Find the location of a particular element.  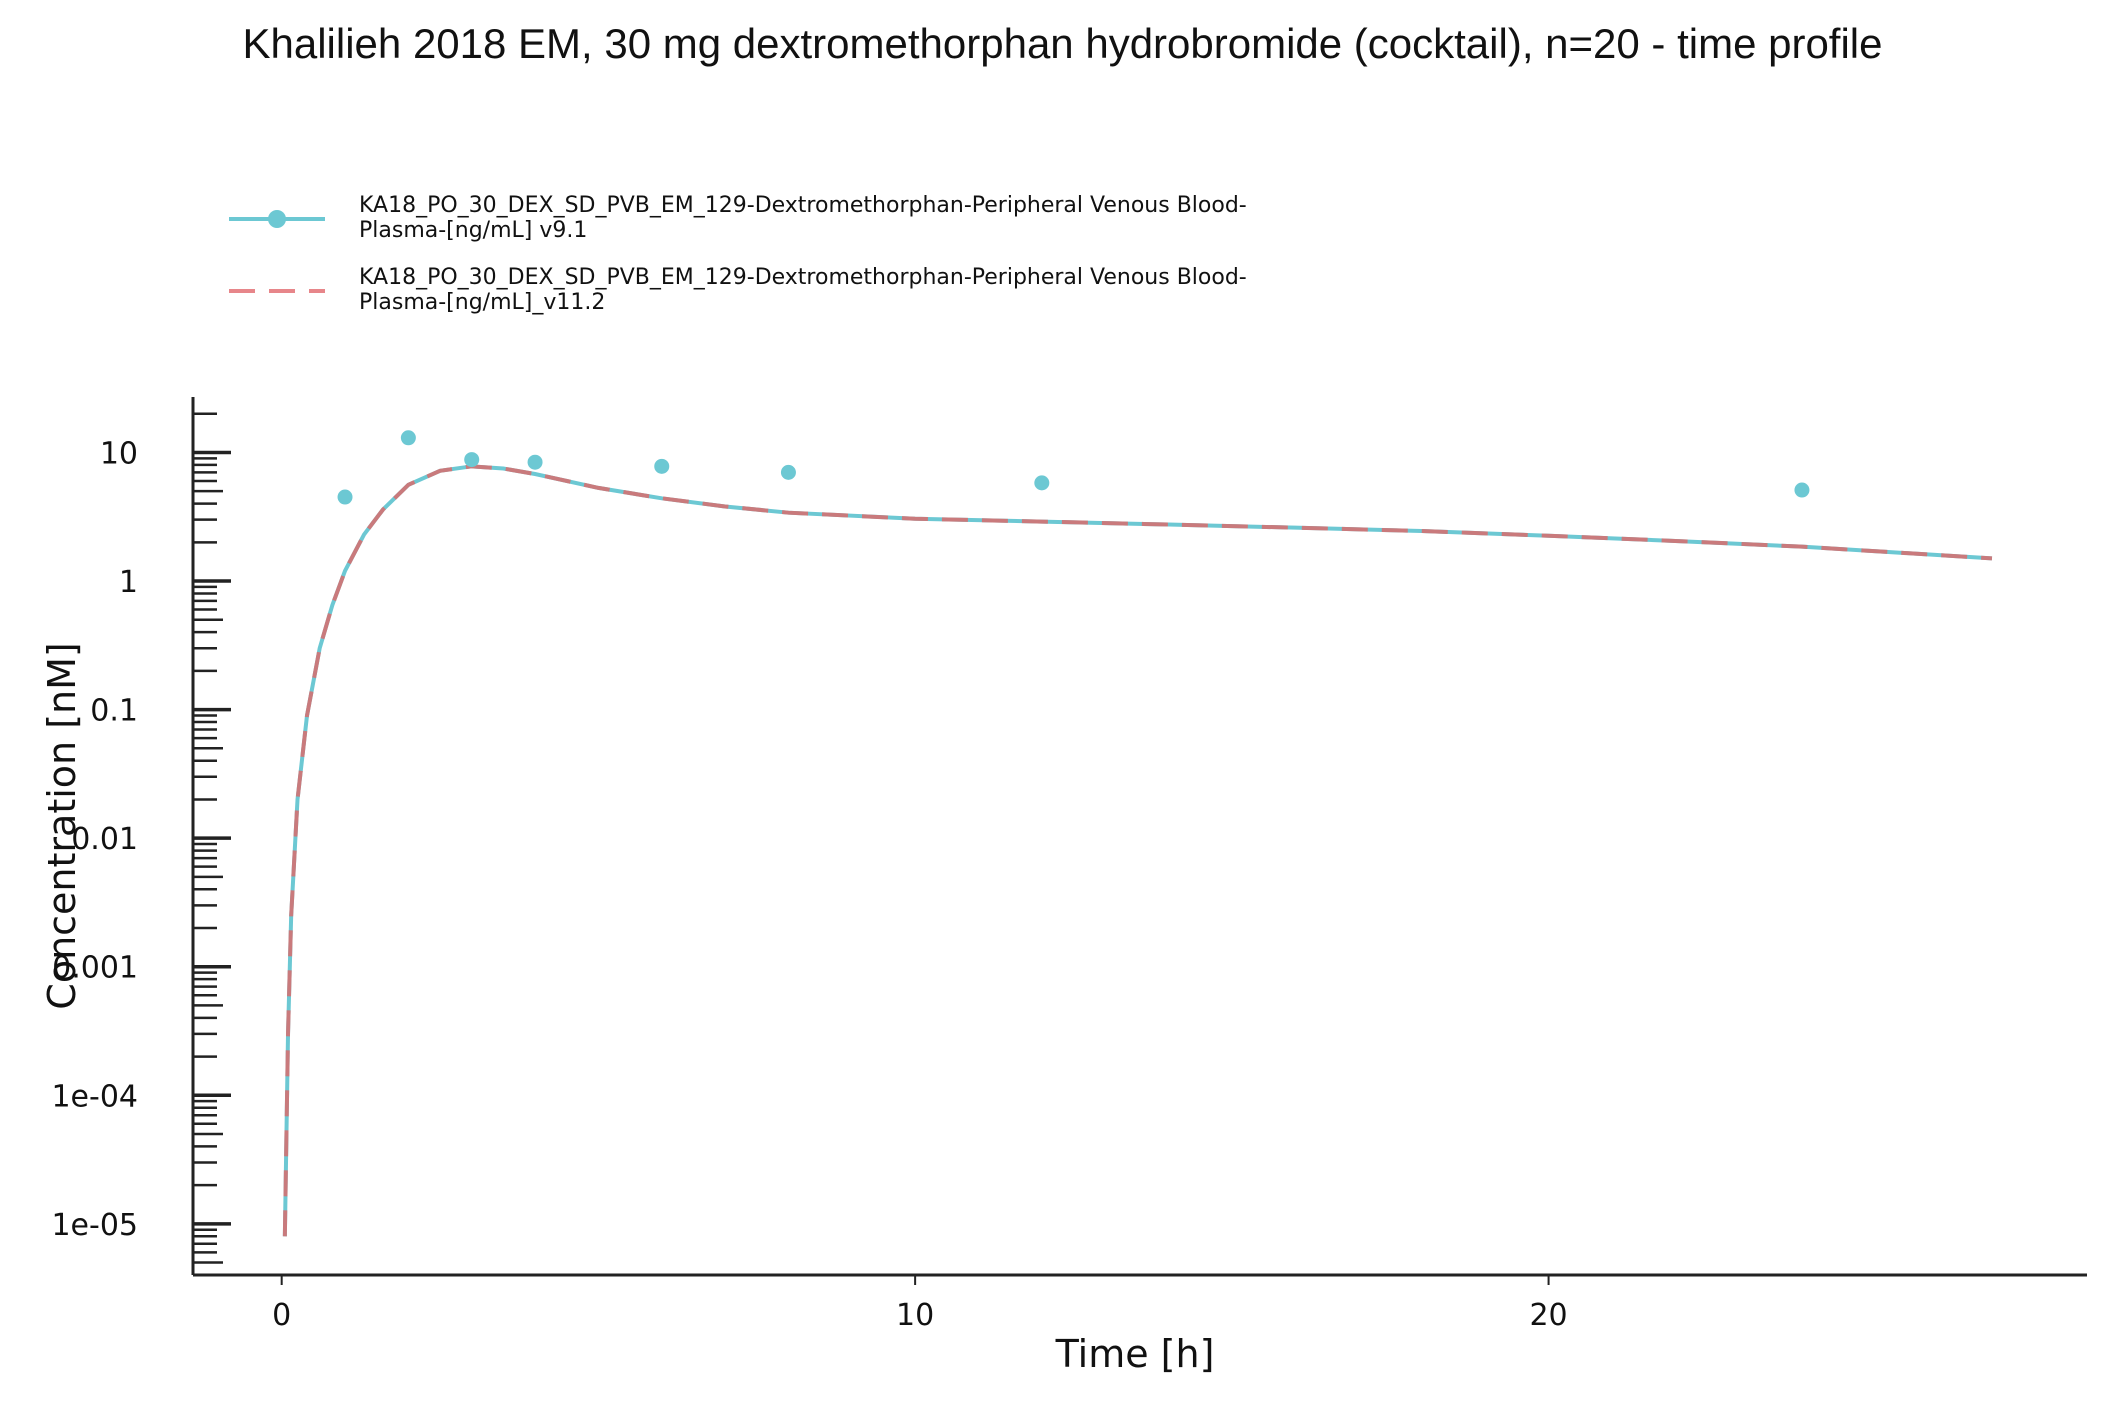

legend-key-1-point is located at coordinates (277, 219).